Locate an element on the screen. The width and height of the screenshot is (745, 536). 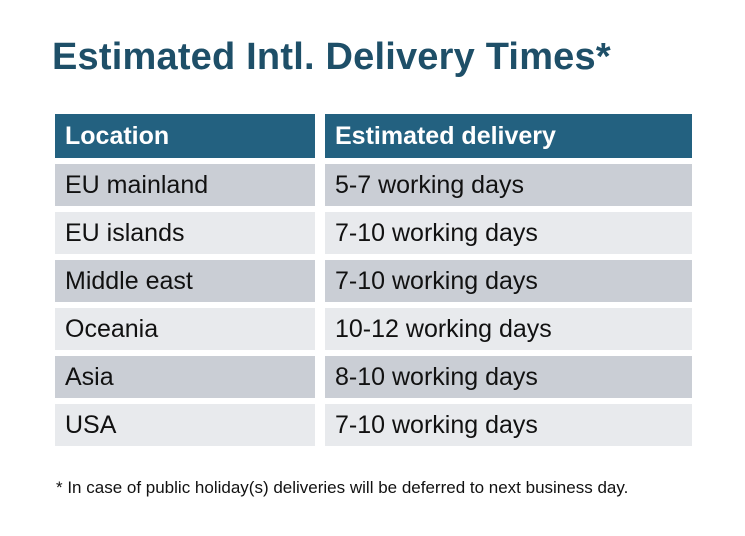
table-cell-location: Middle east is located at coordinates (185, 281).